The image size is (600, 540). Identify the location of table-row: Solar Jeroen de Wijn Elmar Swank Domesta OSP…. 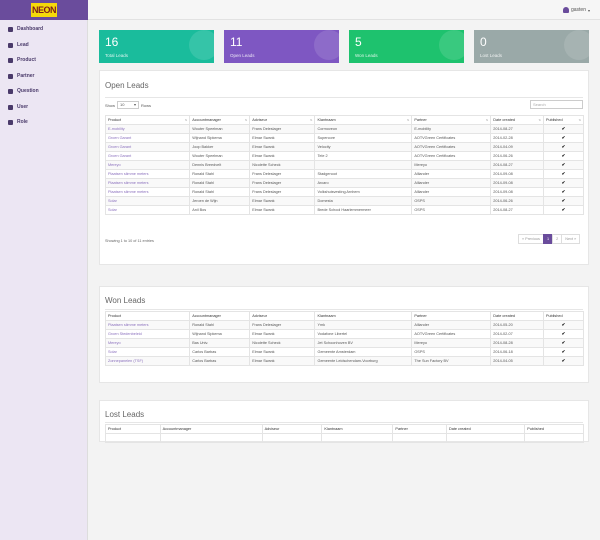
(344, 201).